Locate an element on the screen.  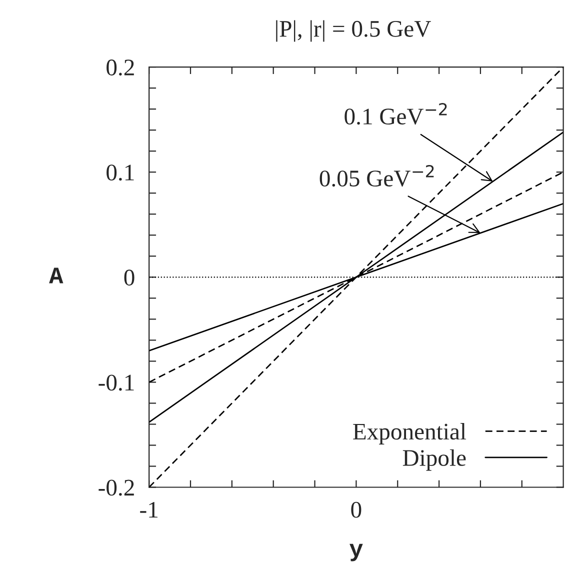
annotation: 0.1 GeV$^{−2}$ is located at coordinates (395, 113).